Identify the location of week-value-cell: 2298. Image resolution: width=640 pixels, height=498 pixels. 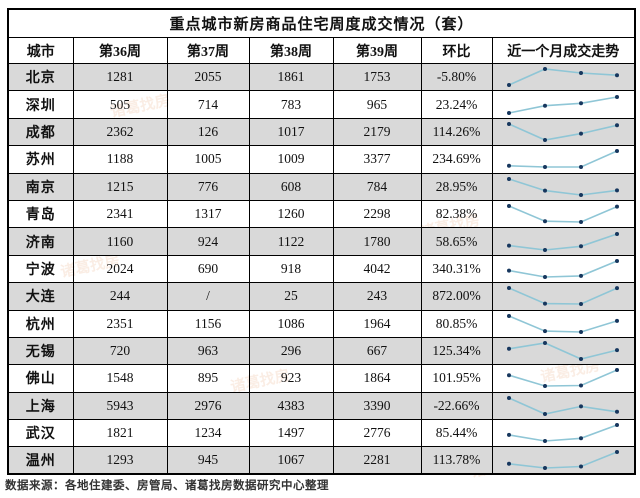
(377, 214).